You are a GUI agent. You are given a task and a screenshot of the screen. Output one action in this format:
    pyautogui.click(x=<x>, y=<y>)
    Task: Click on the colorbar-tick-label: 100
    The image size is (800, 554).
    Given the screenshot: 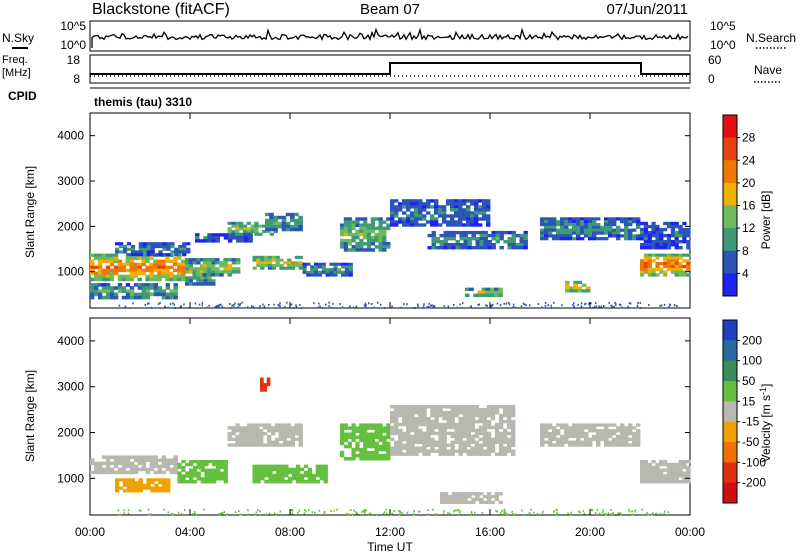 What is the action you would take?
    pyautogui.click(x=752, y=361)
    